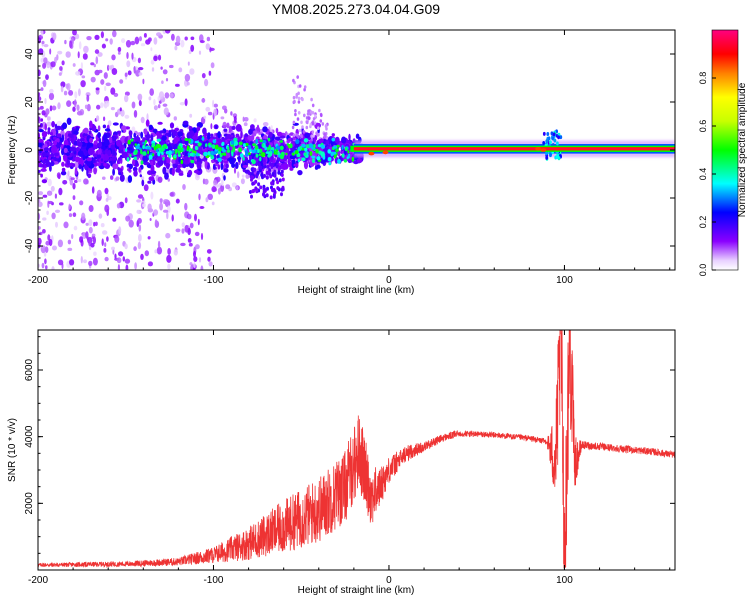 The image size is (750, 600). Describe the element at coordinates (707, 174) in the screenshot. I see `colorbar-ticks: 0.0 0.2 0.4 0.6 0.8` at that location.